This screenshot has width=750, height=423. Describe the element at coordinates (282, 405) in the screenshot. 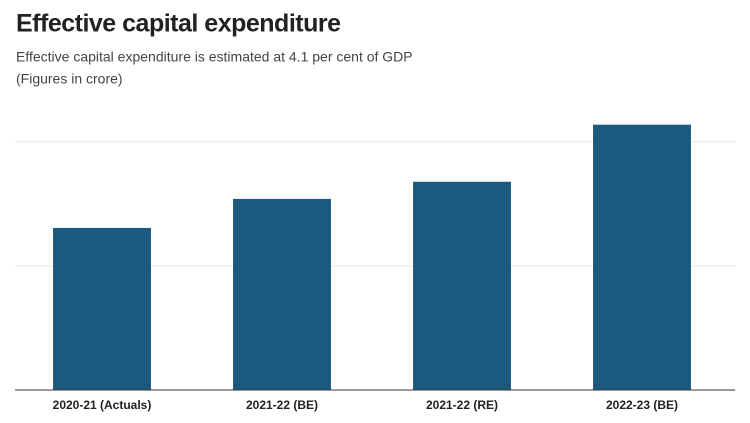

I see `x-tick-label: 2021-22 (BE)` at that location.